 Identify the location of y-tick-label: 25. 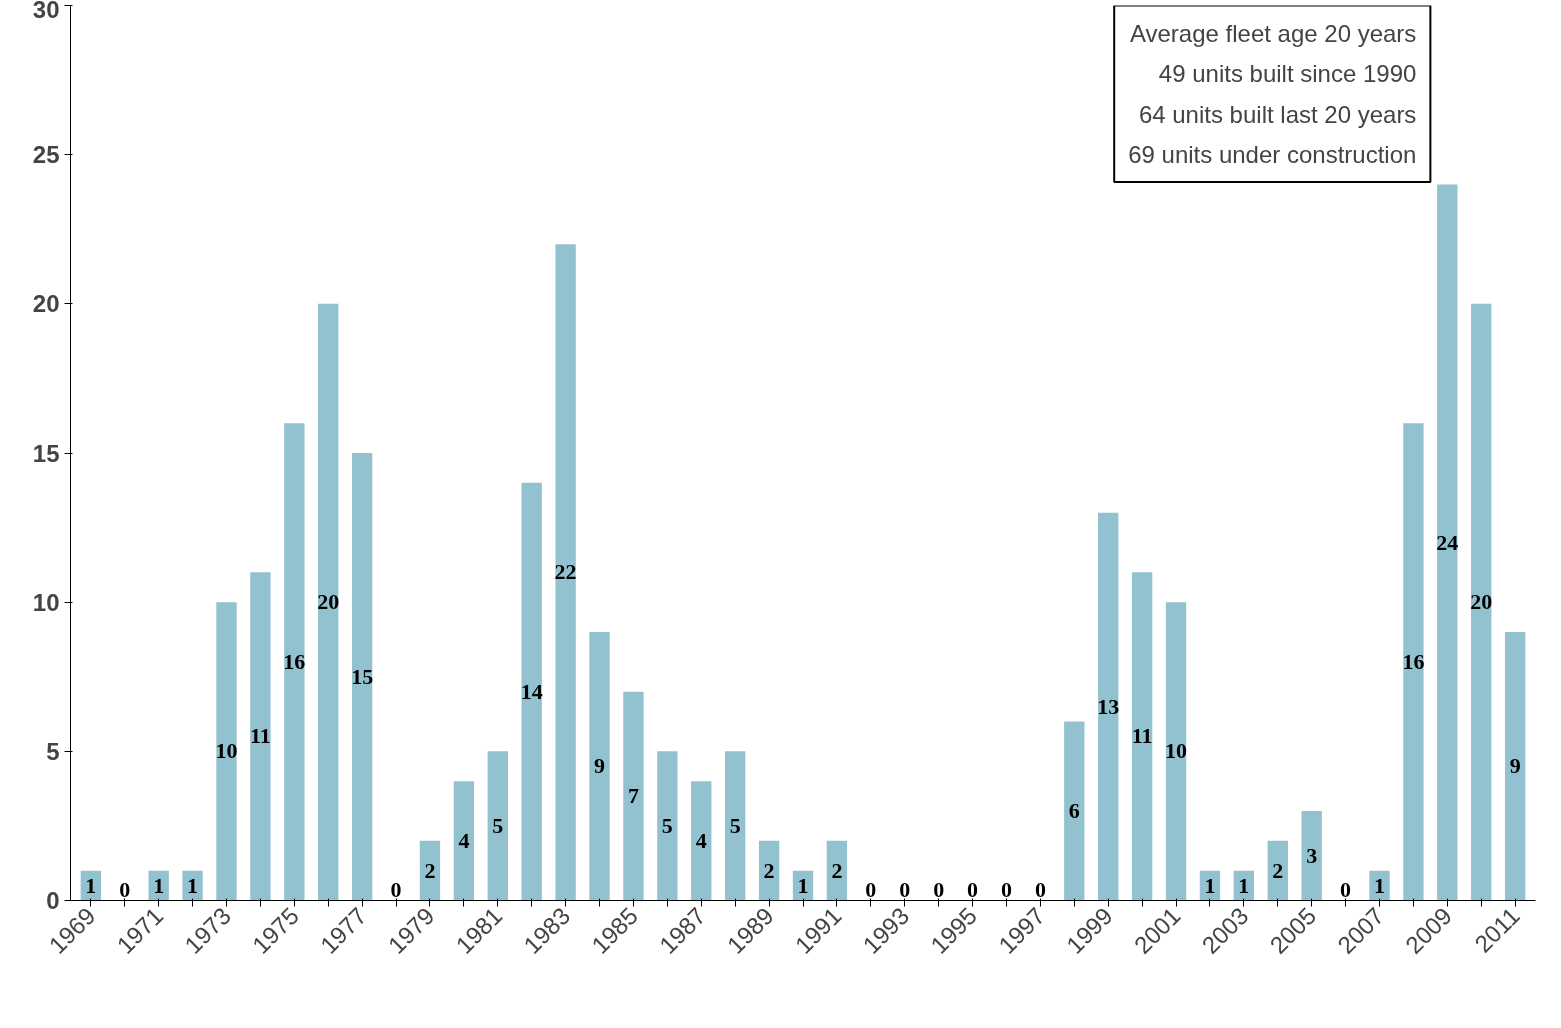
(46, 155).